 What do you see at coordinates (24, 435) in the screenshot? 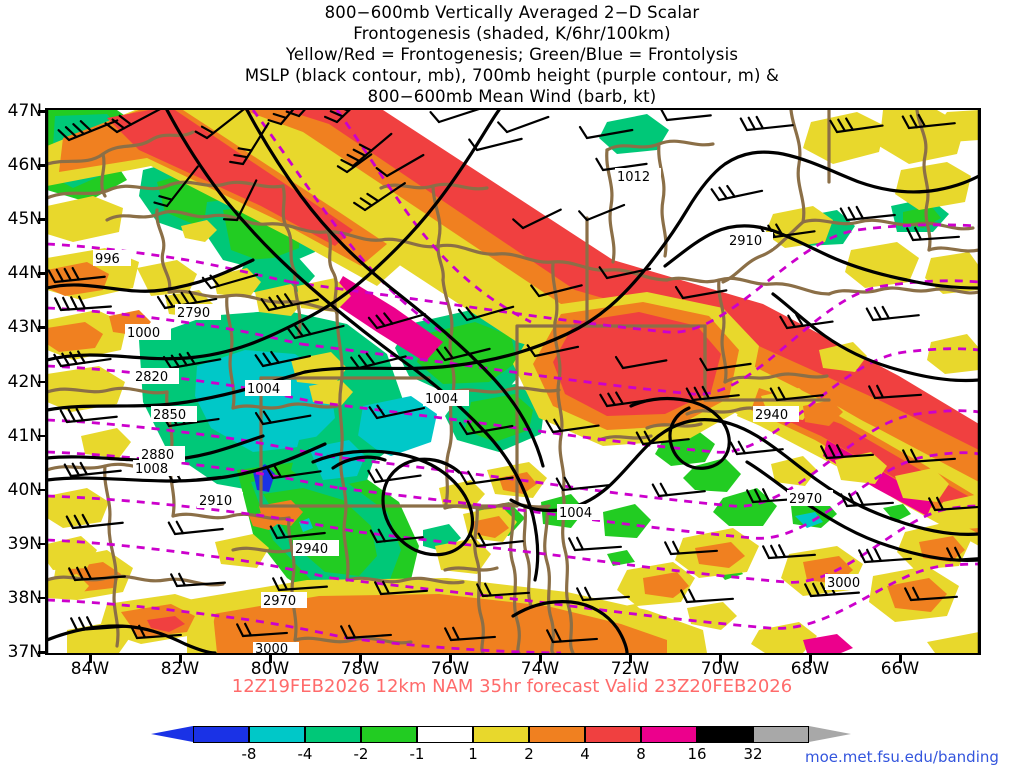
I see `y-tick-label: 41N` at bounding box center [24, 435].